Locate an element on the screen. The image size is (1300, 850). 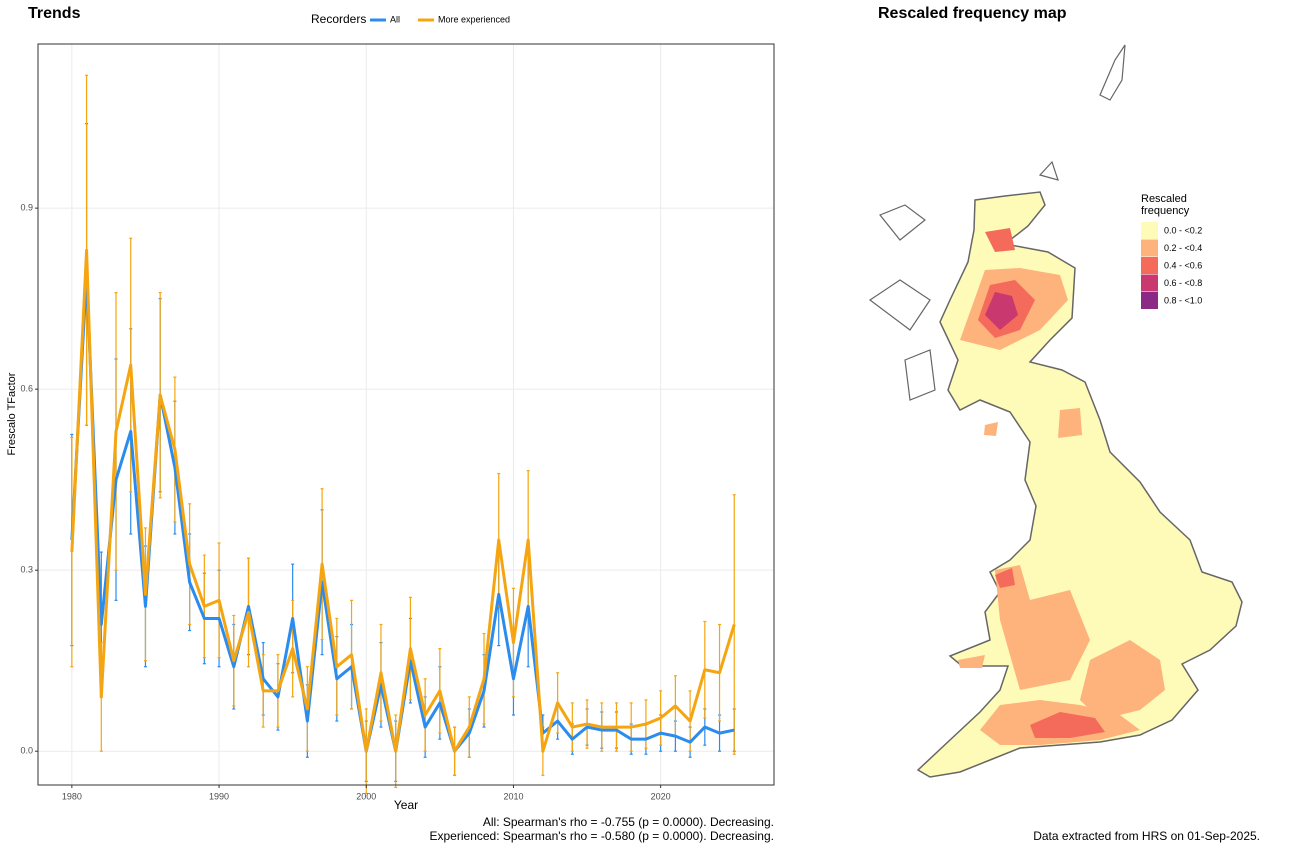
map-legend-title: Rescaled is located at coordinates (1164, 199).